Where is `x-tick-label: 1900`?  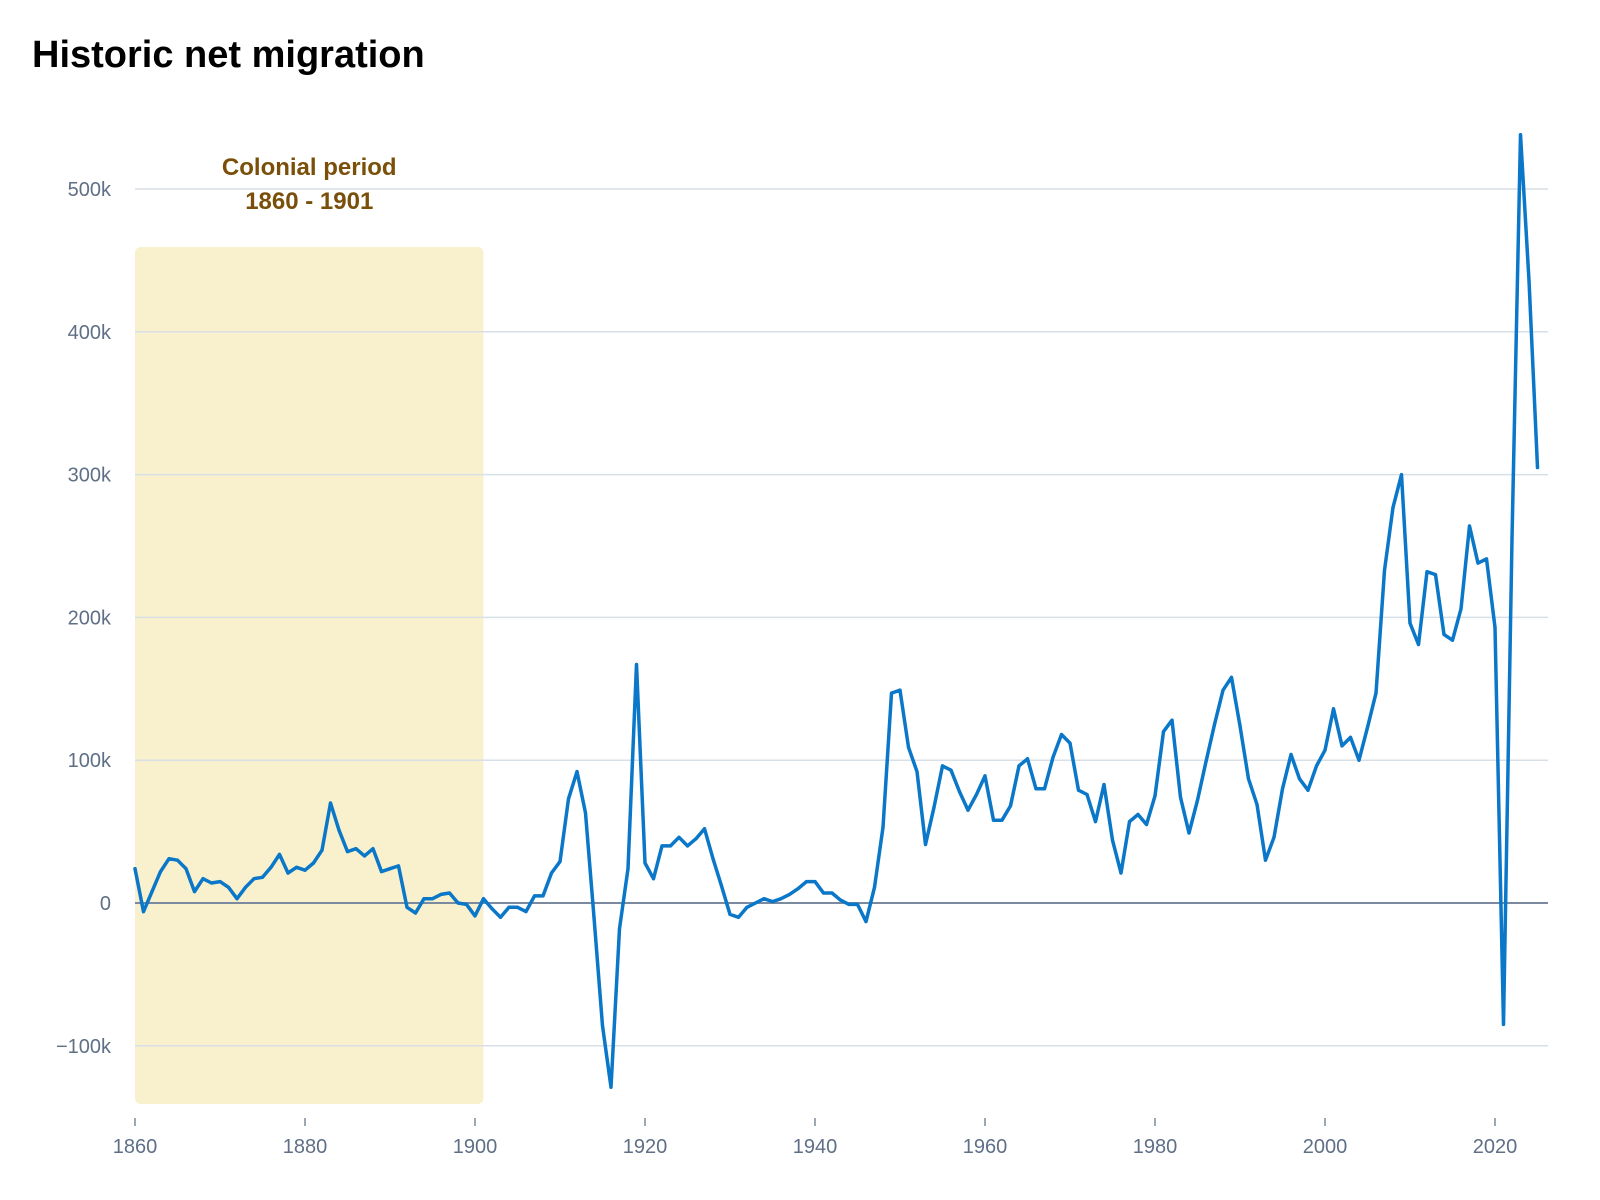 x-tick-label: 1900 is located at coordinates (475, 1147).